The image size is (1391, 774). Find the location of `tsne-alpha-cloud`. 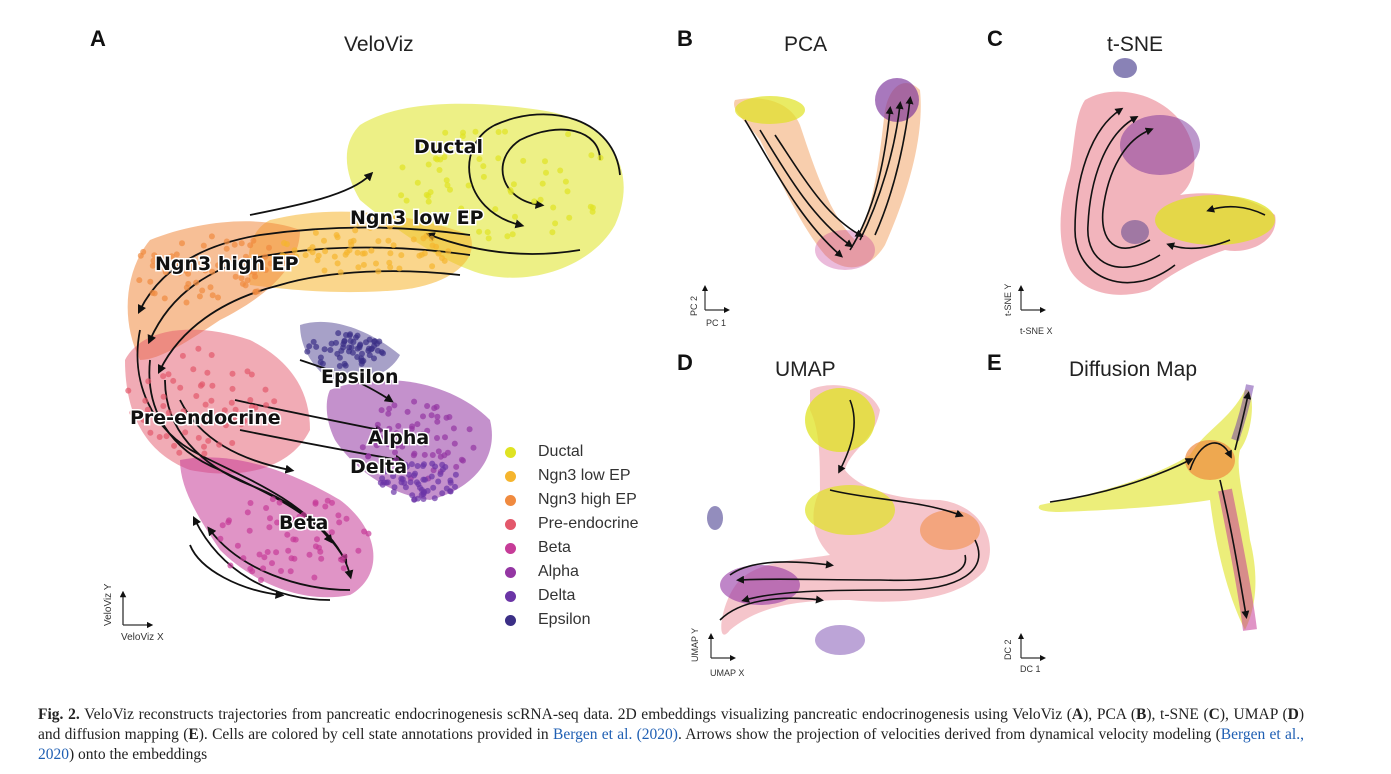

tsne-alpha-cloud is located at coordinates (1160, 145).